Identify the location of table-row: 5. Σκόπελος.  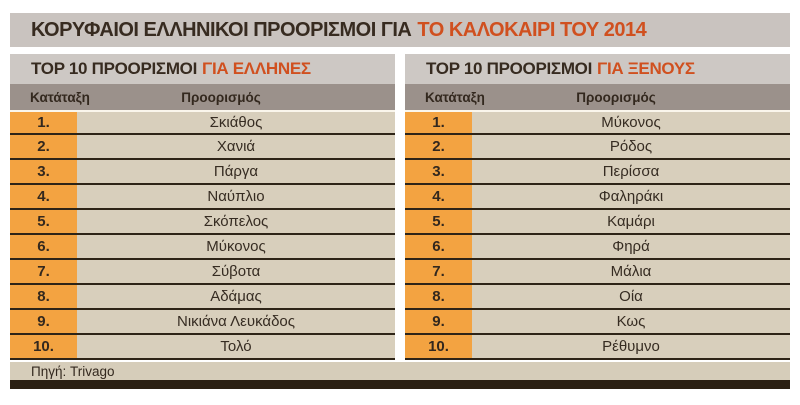
(202, 222).